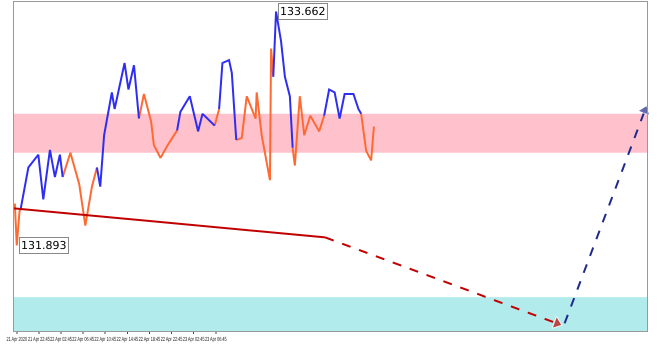 This screenshot has width=665, height=345. I want to click on annotation: 133.662, so click(303, 11).